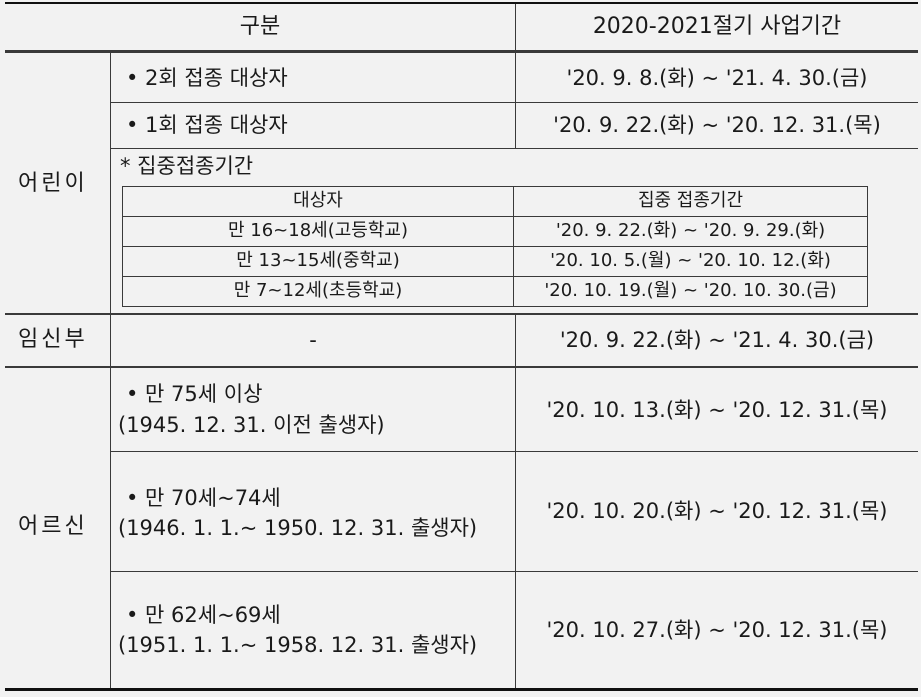 This screenshot has width=921, height=697. I want to click on header-category: 구분, so click(260, 26).